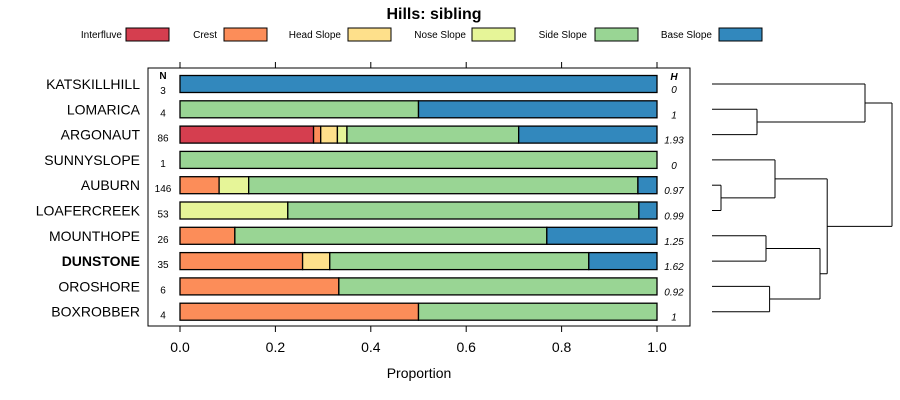 This screenshot has width=900, height=400. Describe the element at coordinates (163, 215) in the screenshot. I see `row-n-value: 53` at that location.